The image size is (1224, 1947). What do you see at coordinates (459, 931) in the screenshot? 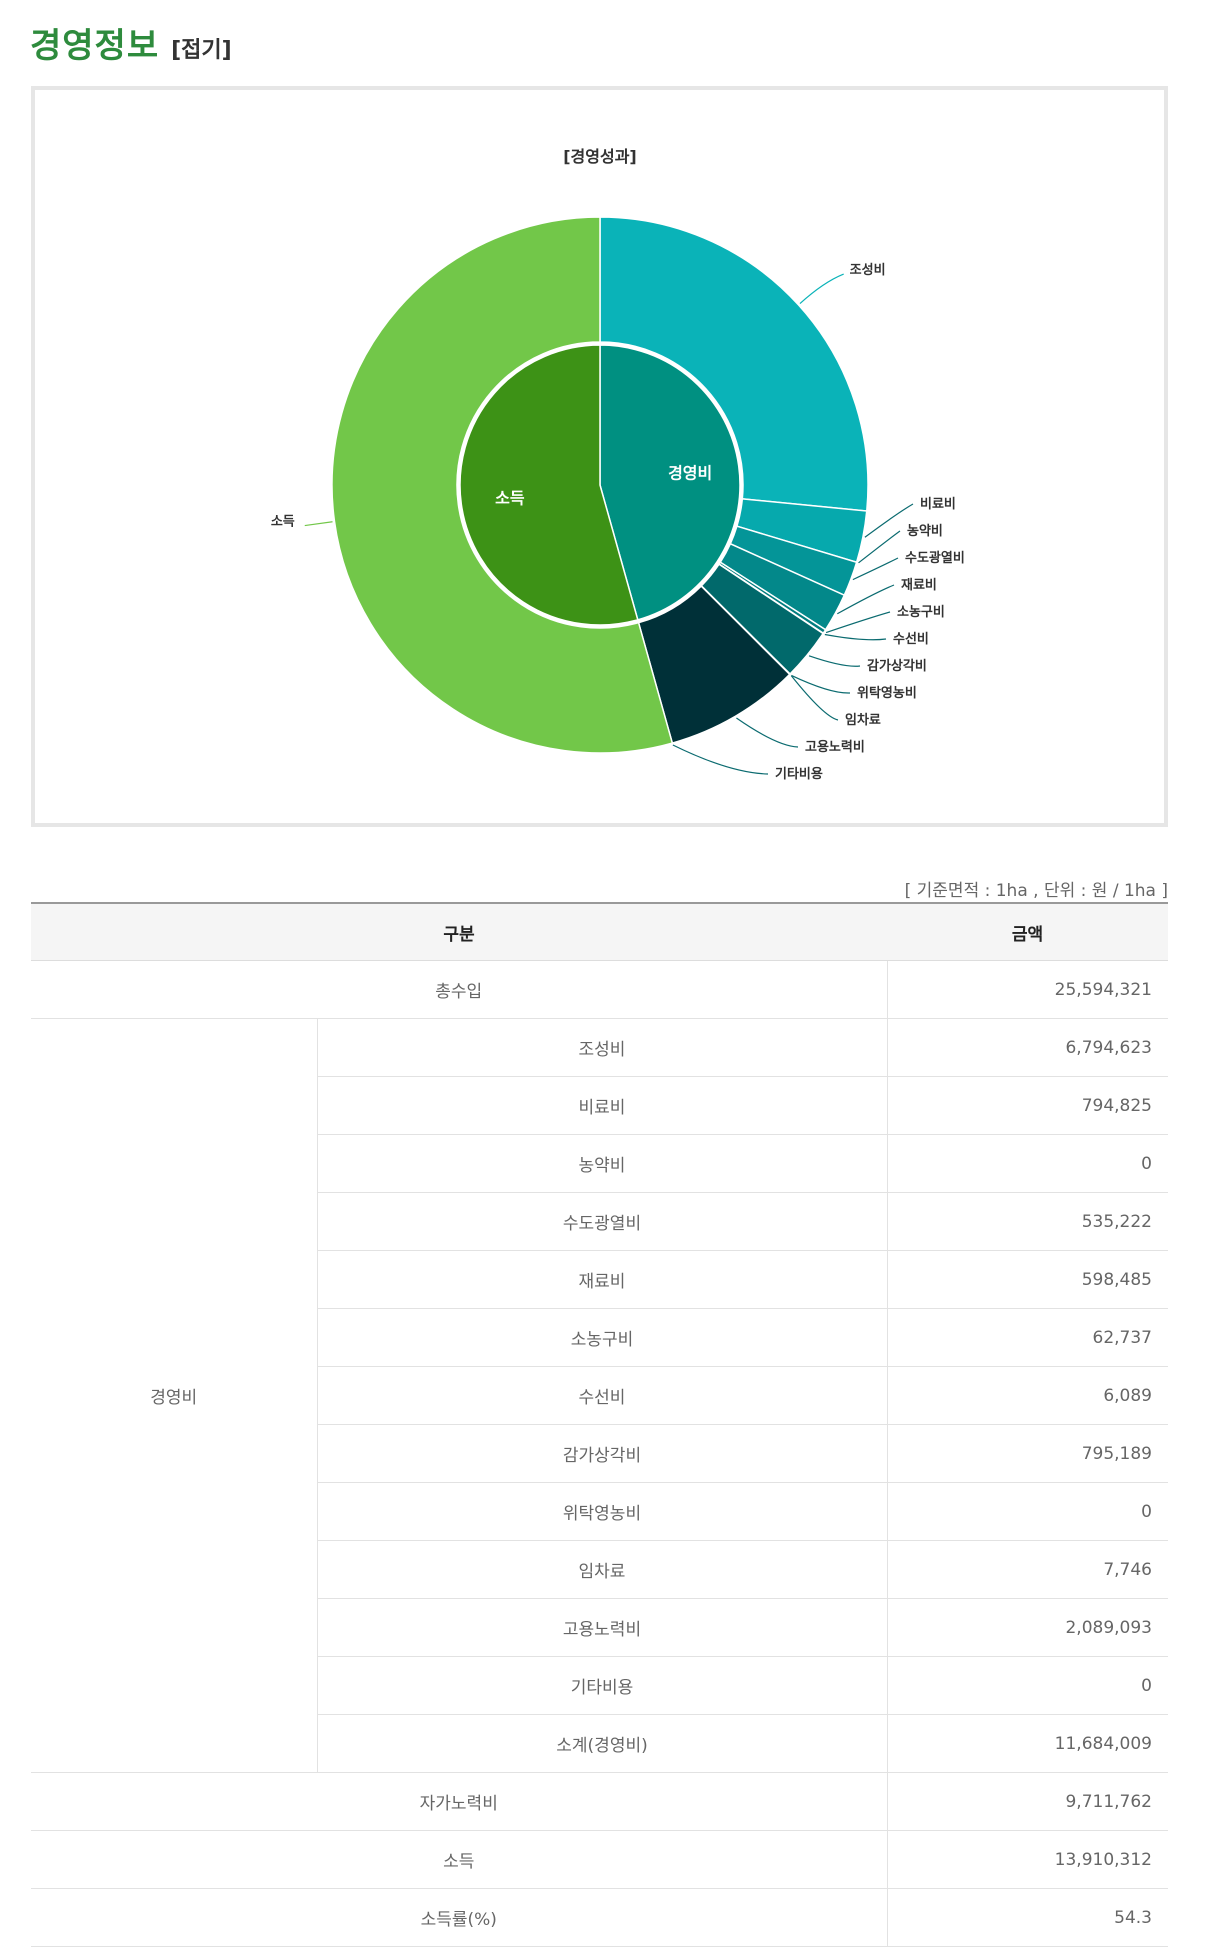
I see `header-category: 구분` at bounding box center [459, 931].